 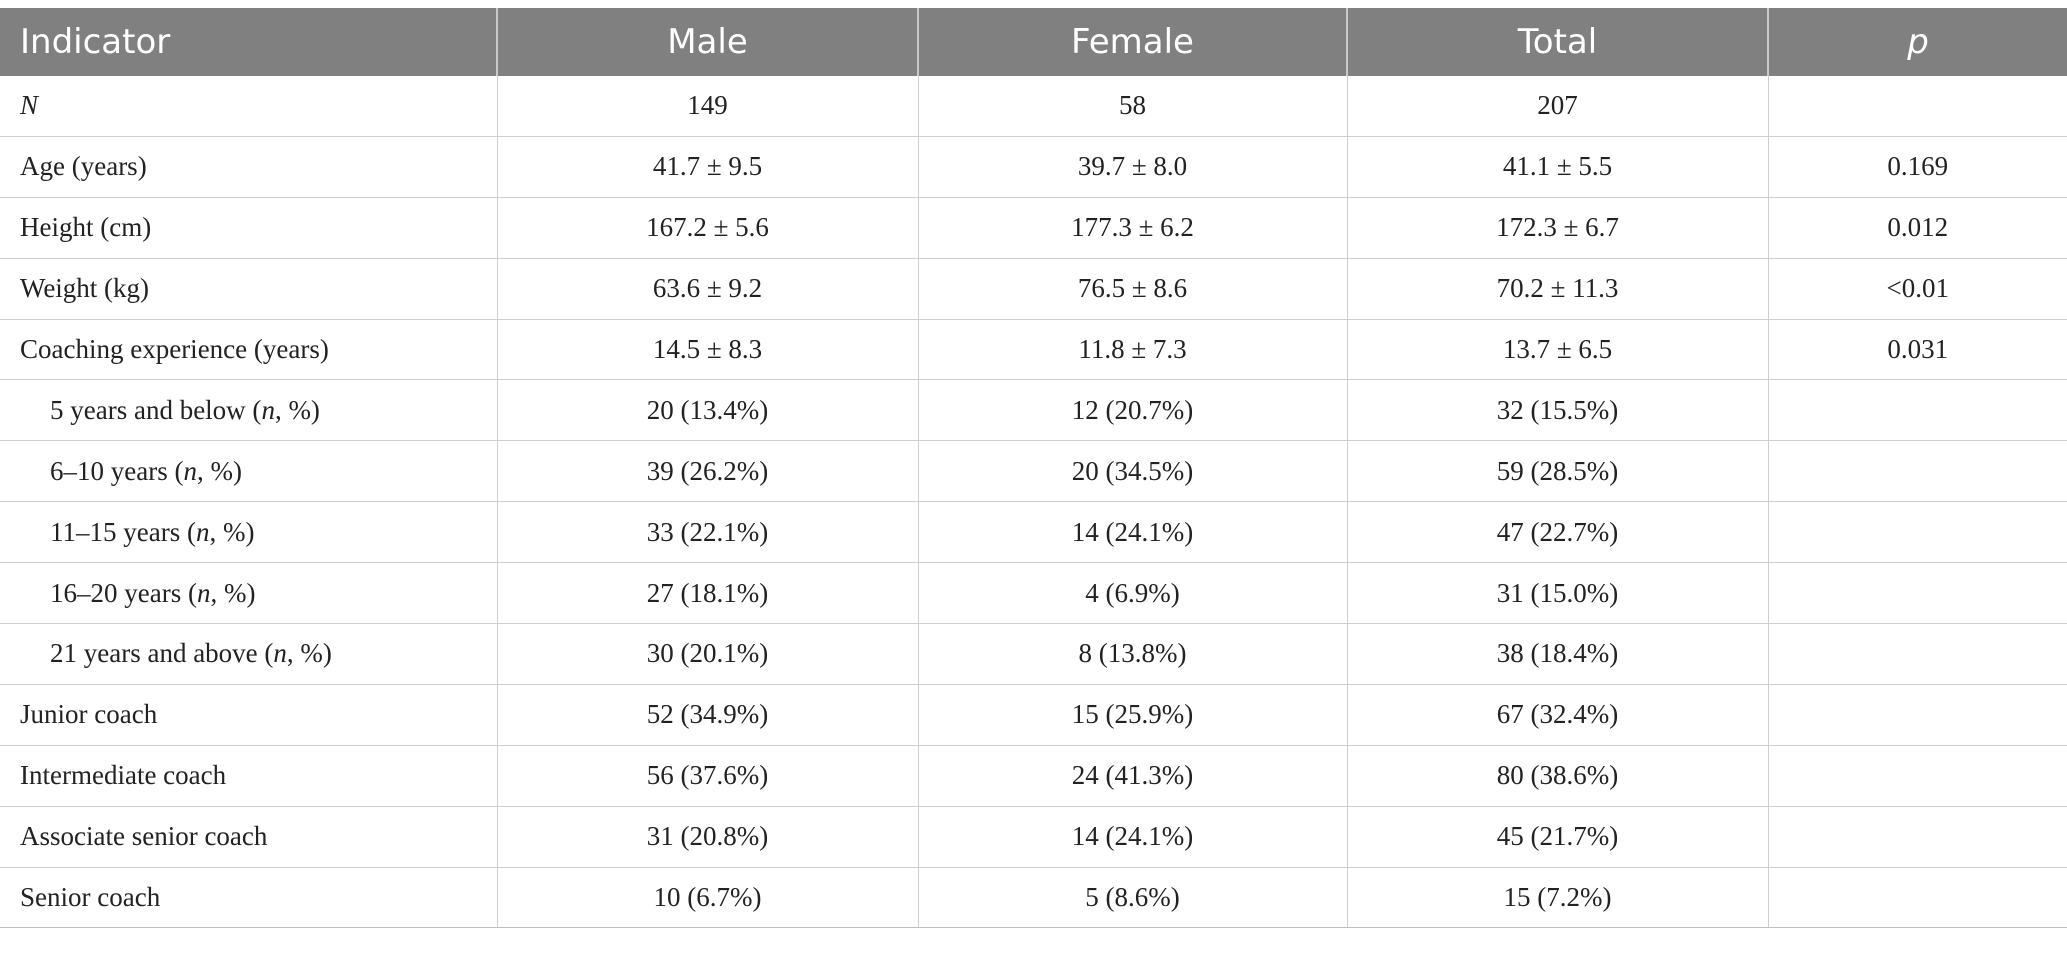 I want to click on header-female: Female, so click(x=1132, y=42).